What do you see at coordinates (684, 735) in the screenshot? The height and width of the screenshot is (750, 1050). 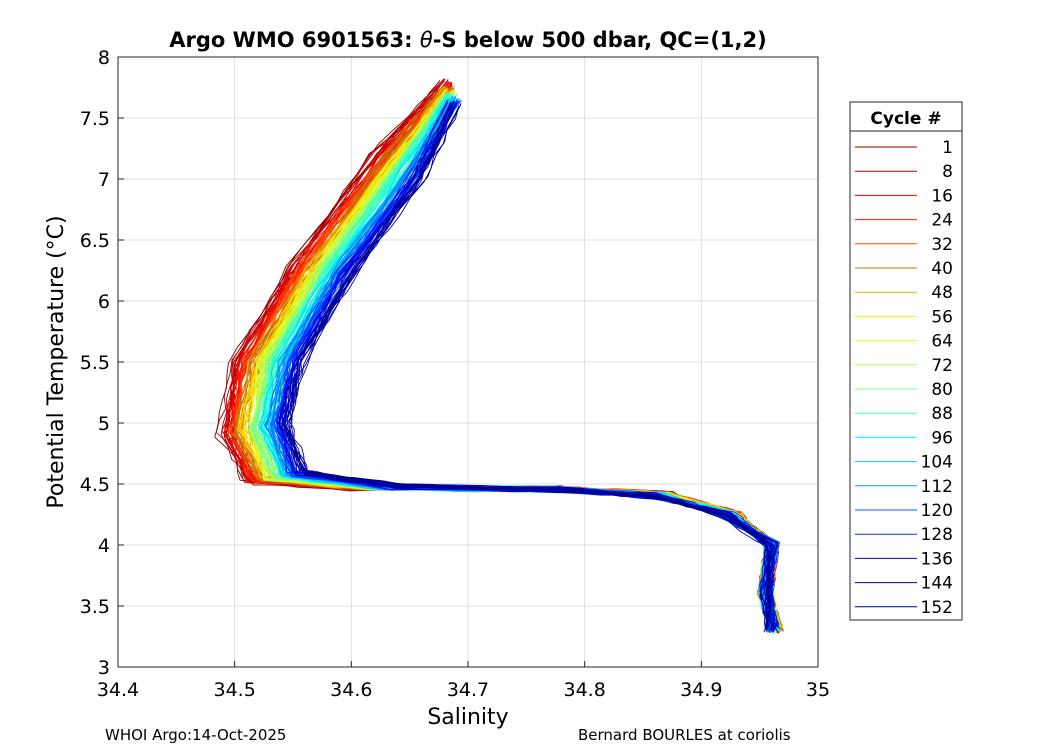 I see `footer-credit: Bernard BOURLES at coriolis` at bounding box center [684, 735].